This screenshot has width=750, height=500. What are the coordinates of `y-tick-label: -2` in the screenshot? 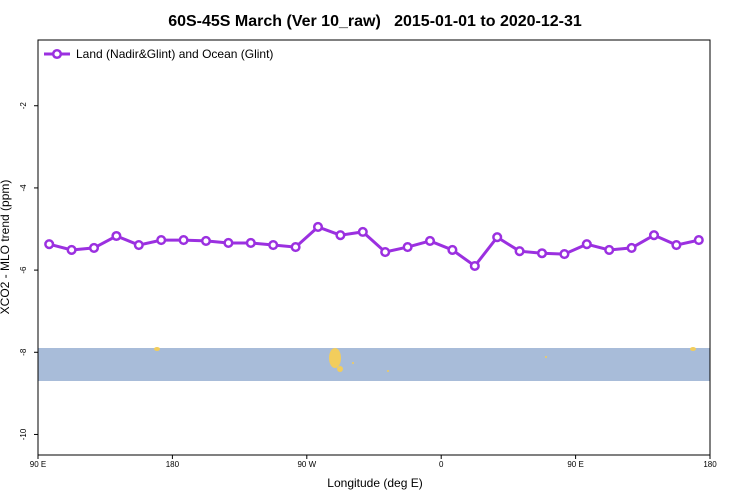 It's located at (23, 106).